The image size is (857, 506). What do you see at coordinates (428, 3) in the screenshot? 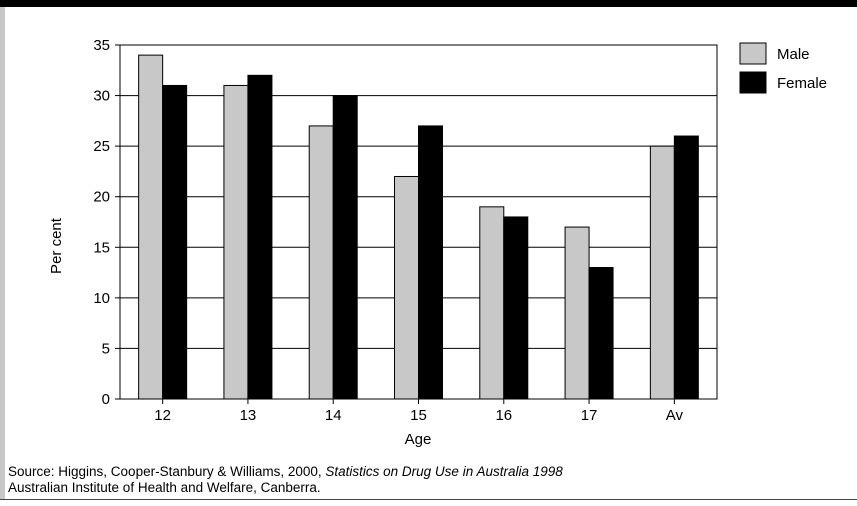
I see `top-border-bar` at bounding box center [428, 3].